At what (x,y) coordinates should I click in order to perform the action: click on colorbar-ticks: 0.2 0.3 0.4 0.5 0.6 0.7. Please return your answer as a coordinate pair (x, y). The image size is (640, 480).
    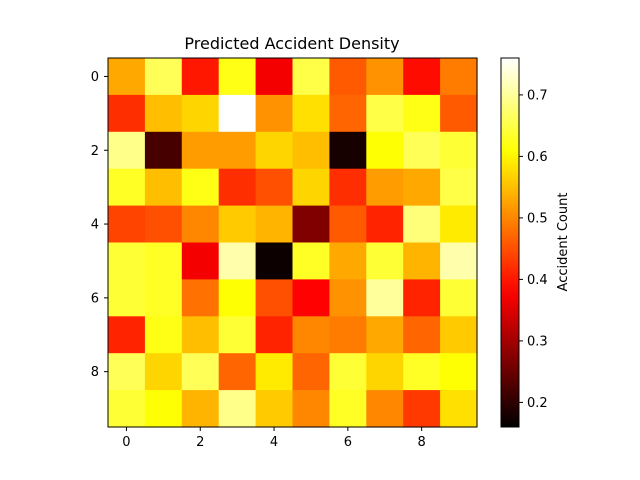
    Looking at the image, I should click on (533, 249).